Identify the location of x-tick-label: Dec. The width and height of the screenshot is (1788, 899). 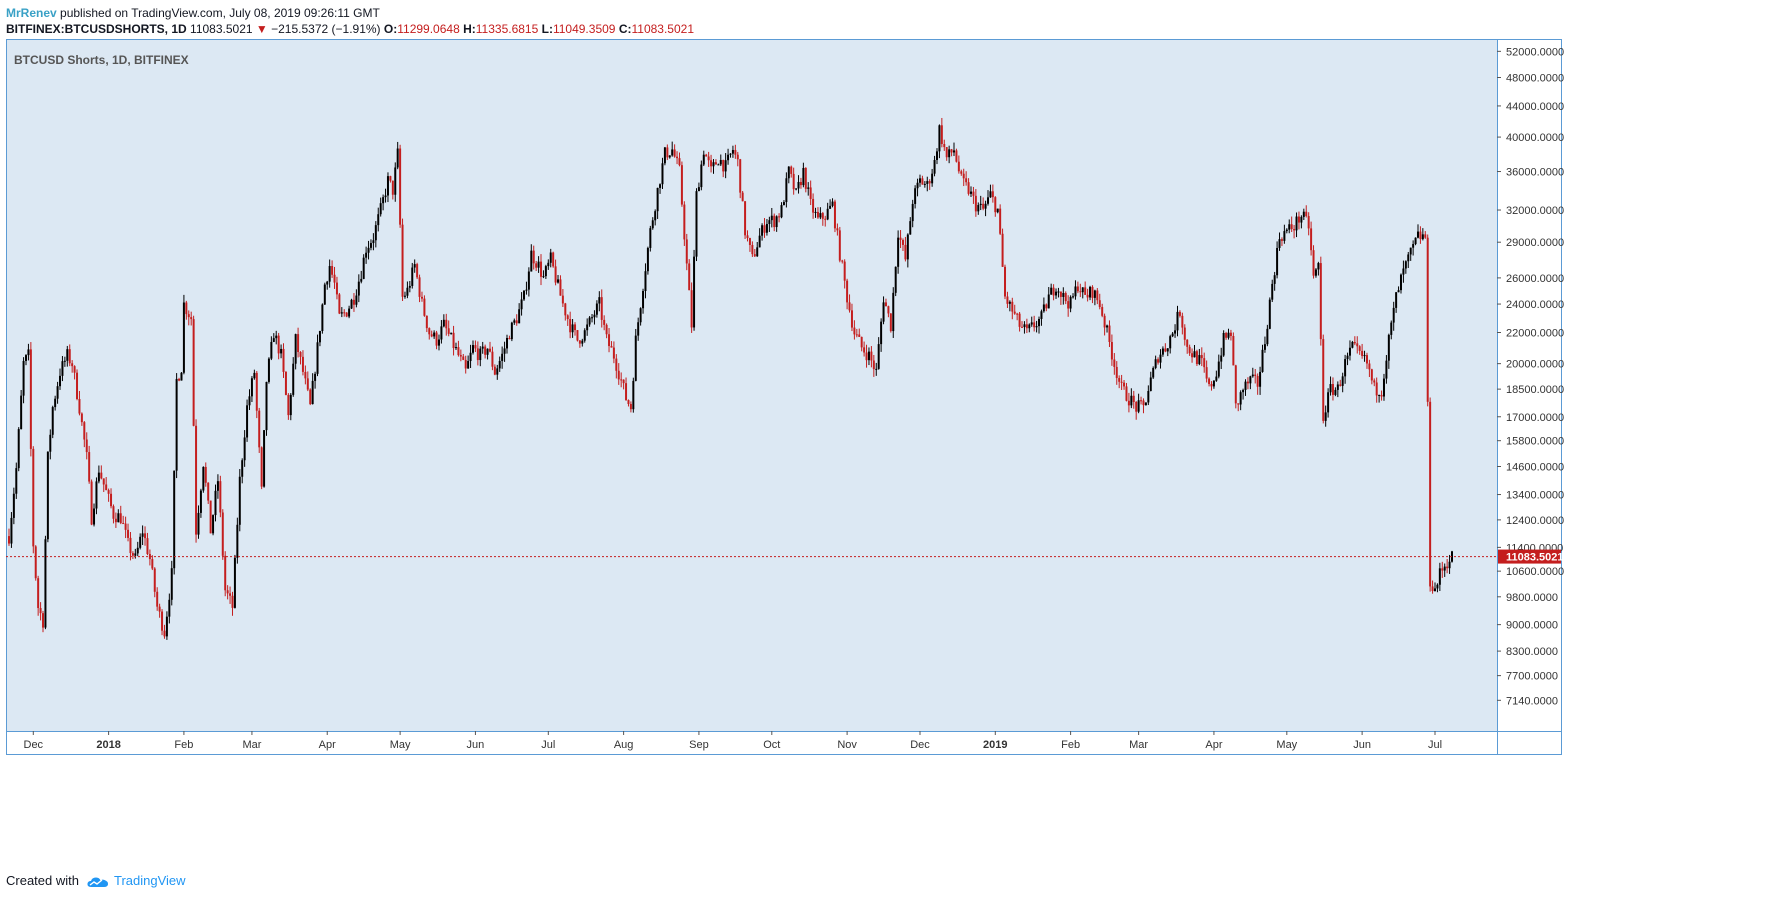
(920, 745).